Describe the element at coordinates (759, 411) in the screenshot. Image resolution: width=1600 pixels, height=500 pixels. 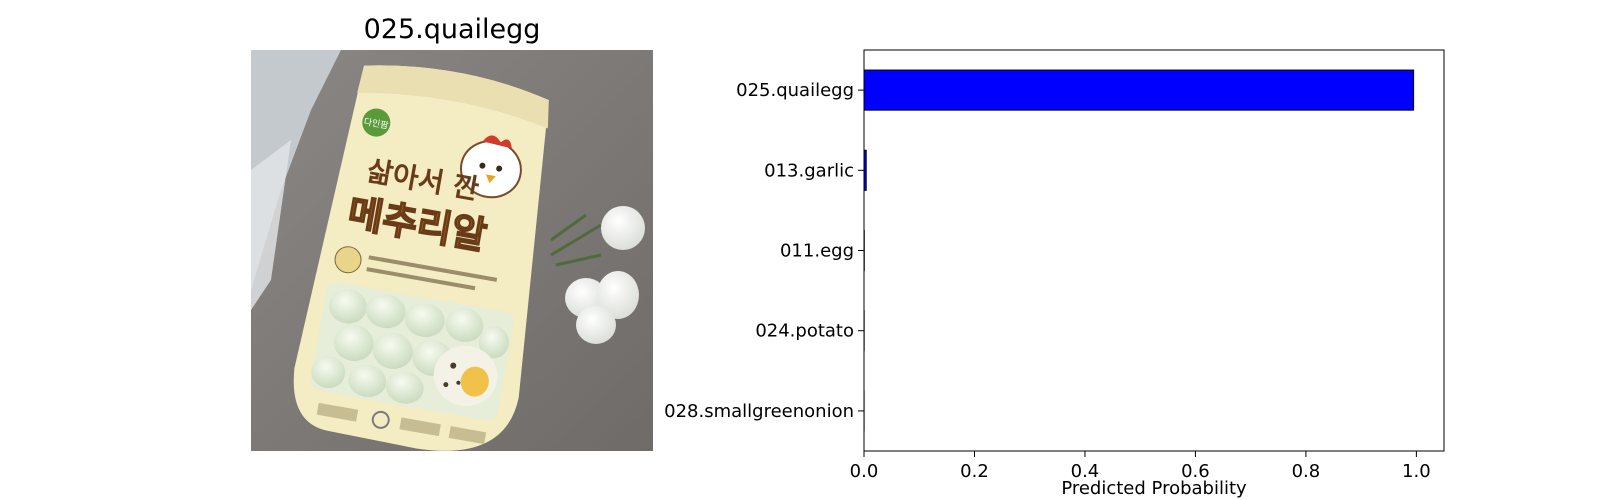
I see `y-tick-label: 028.smallgreenonion` at that location.